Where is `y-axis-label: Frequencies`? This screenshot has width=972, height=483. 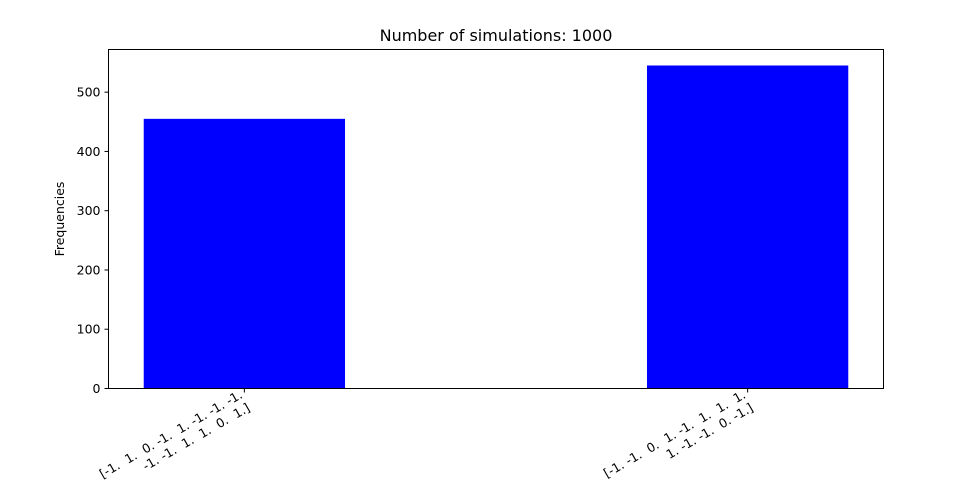 y-axis-label: Frequencies is located at coordinates (59, 219).